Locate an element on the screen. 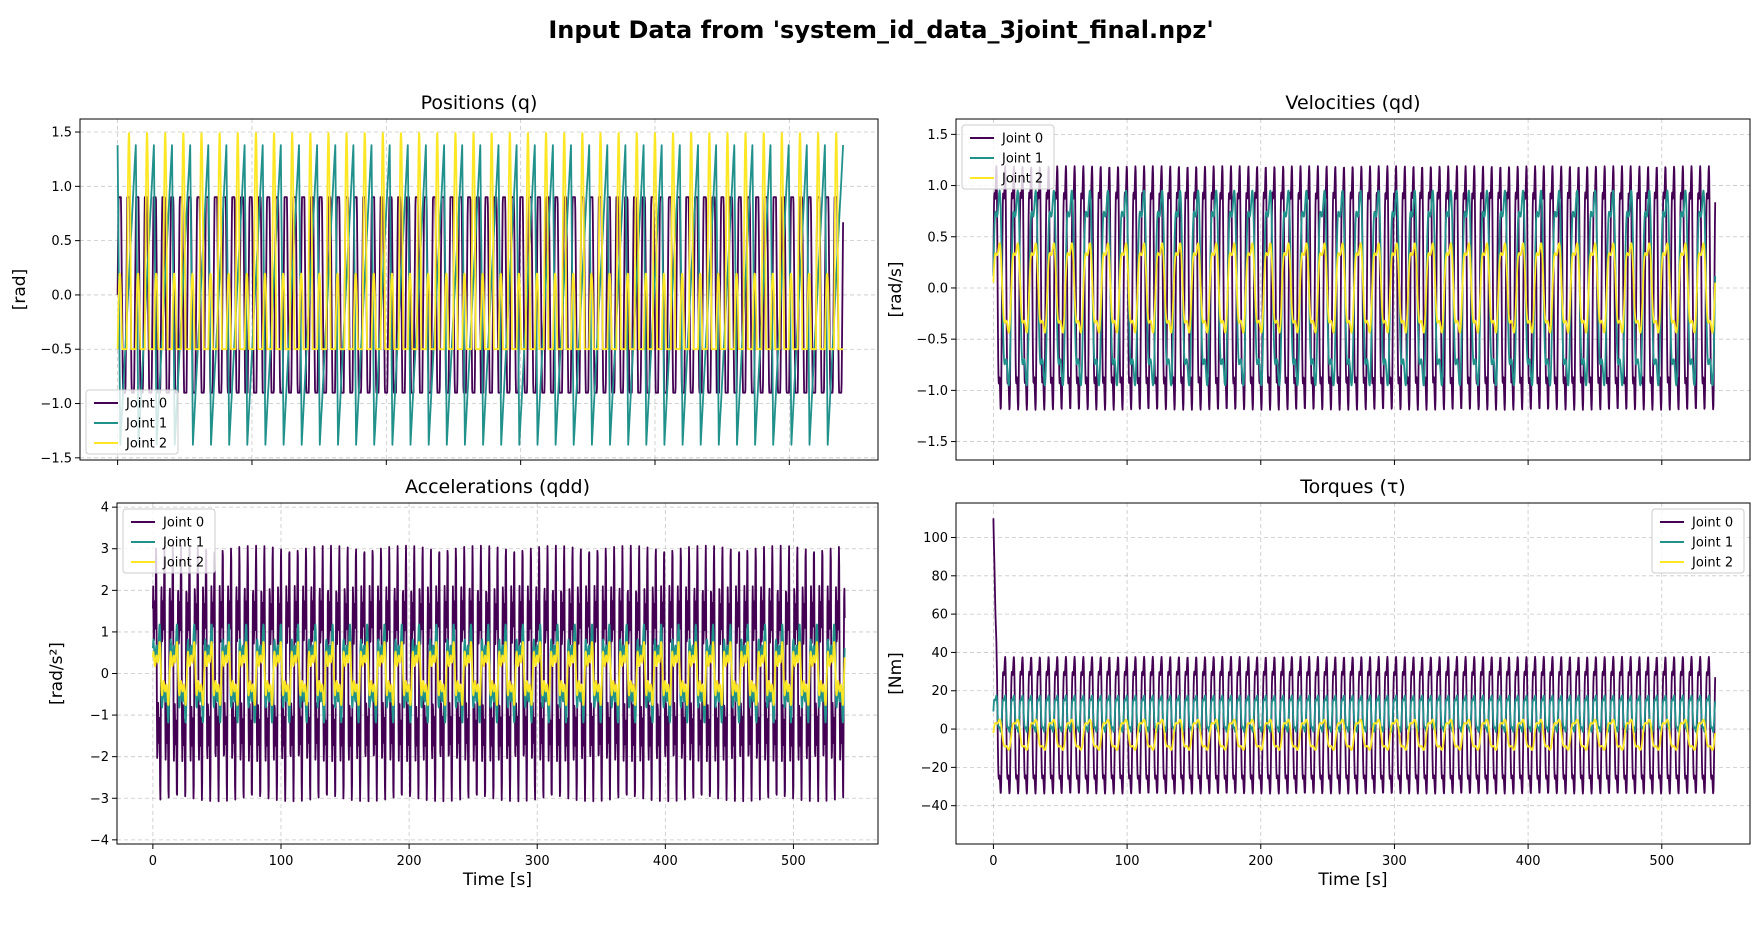 Image resolution: width=1762 pixels, height=927 pixels. panel-title: Torques (τ) is located at coordinates (1352, 487).